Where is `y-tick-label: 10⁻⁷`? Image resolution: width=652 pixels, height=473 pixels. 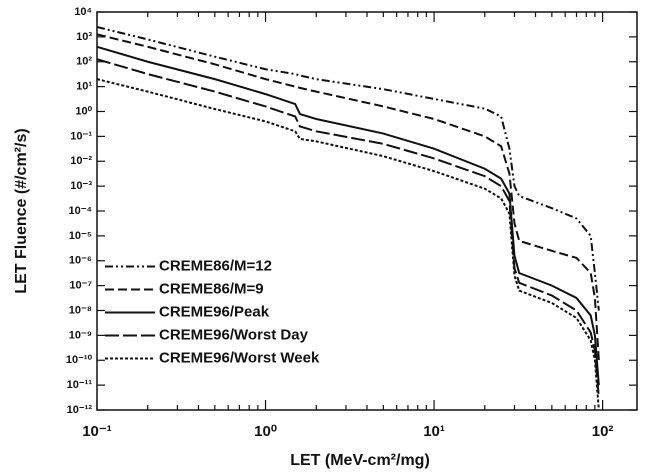
y-tick-label: 10⁻⁷ is located at coordinates (80, 286).